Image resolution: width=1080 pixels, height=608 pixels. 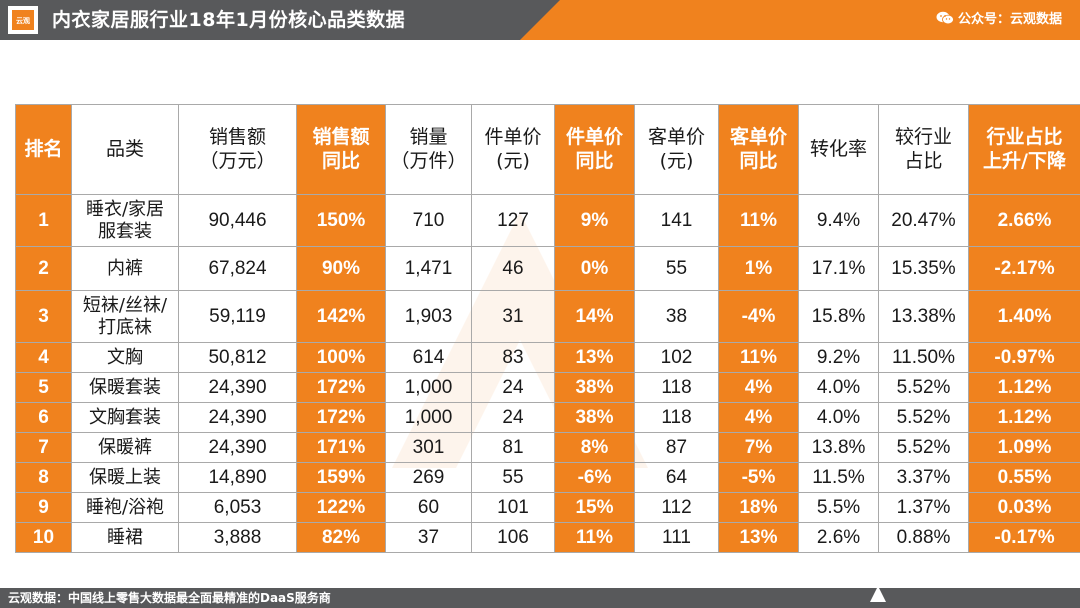 I want to click on cell-industry-share: 3.37%, so click(x=923, y=477).